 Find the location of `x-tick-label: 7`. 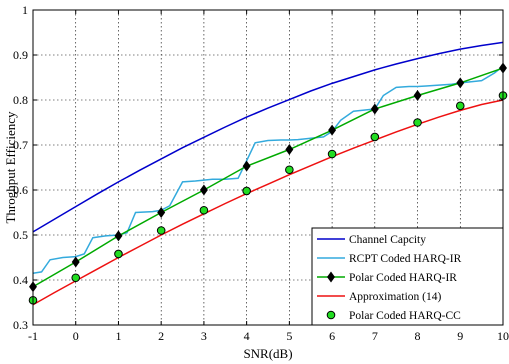

x-tick-label: 7 is located at coordinates (375, 336).